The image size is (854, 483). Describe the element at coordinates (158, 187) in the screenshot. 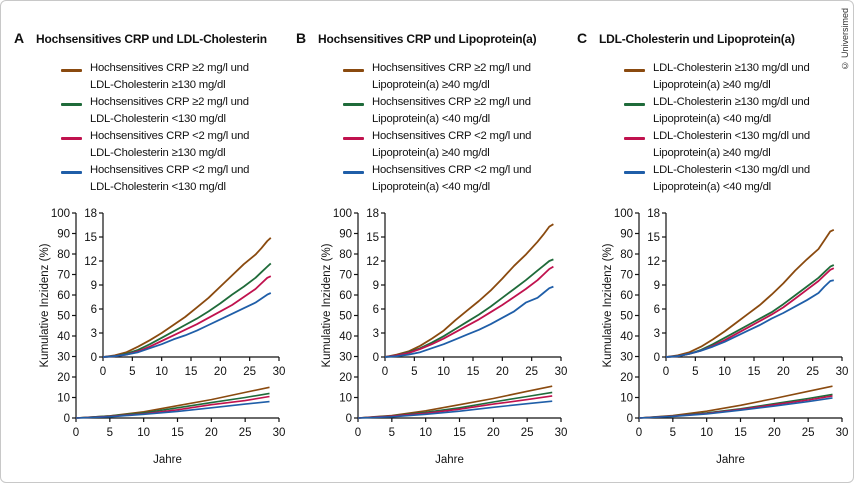

I see `legend-line2: LDL-Cholesterin <130 mg/dl` at that location.